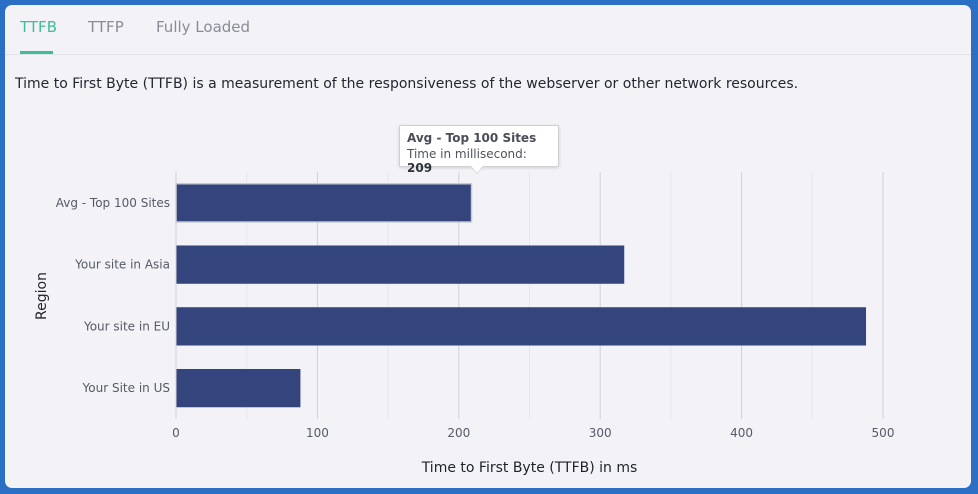 This screenshot has width=978, height=494. Describe the element at coordinates (472, 138) in the screenshot. I see `tooltip-title: Avg - Top 100 Sites` at that location.